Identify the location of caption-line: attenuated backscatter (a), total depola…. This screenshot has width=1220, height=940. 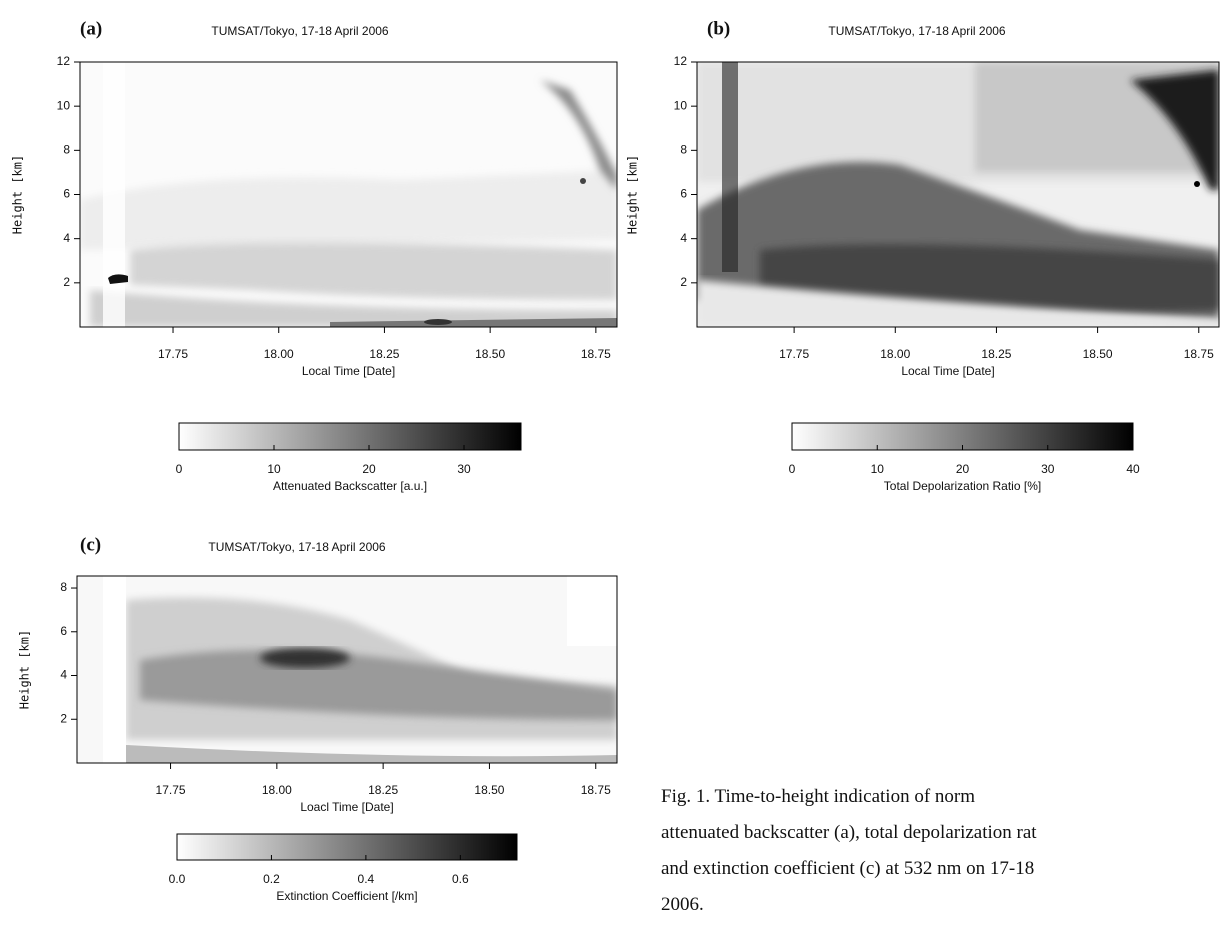
(849, 832).